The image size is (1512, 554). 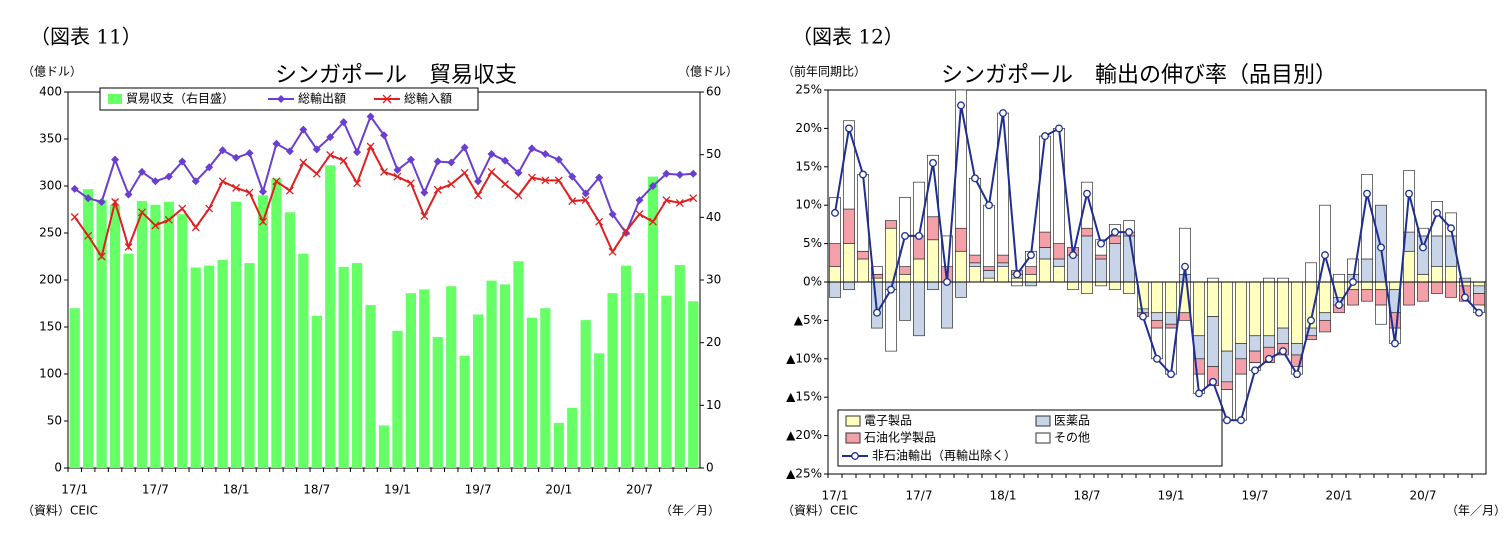 What do you see at coordinates (50, 327) in the screenshot?
I see `y-tick-label: 150` at bounding box center [50, 327].